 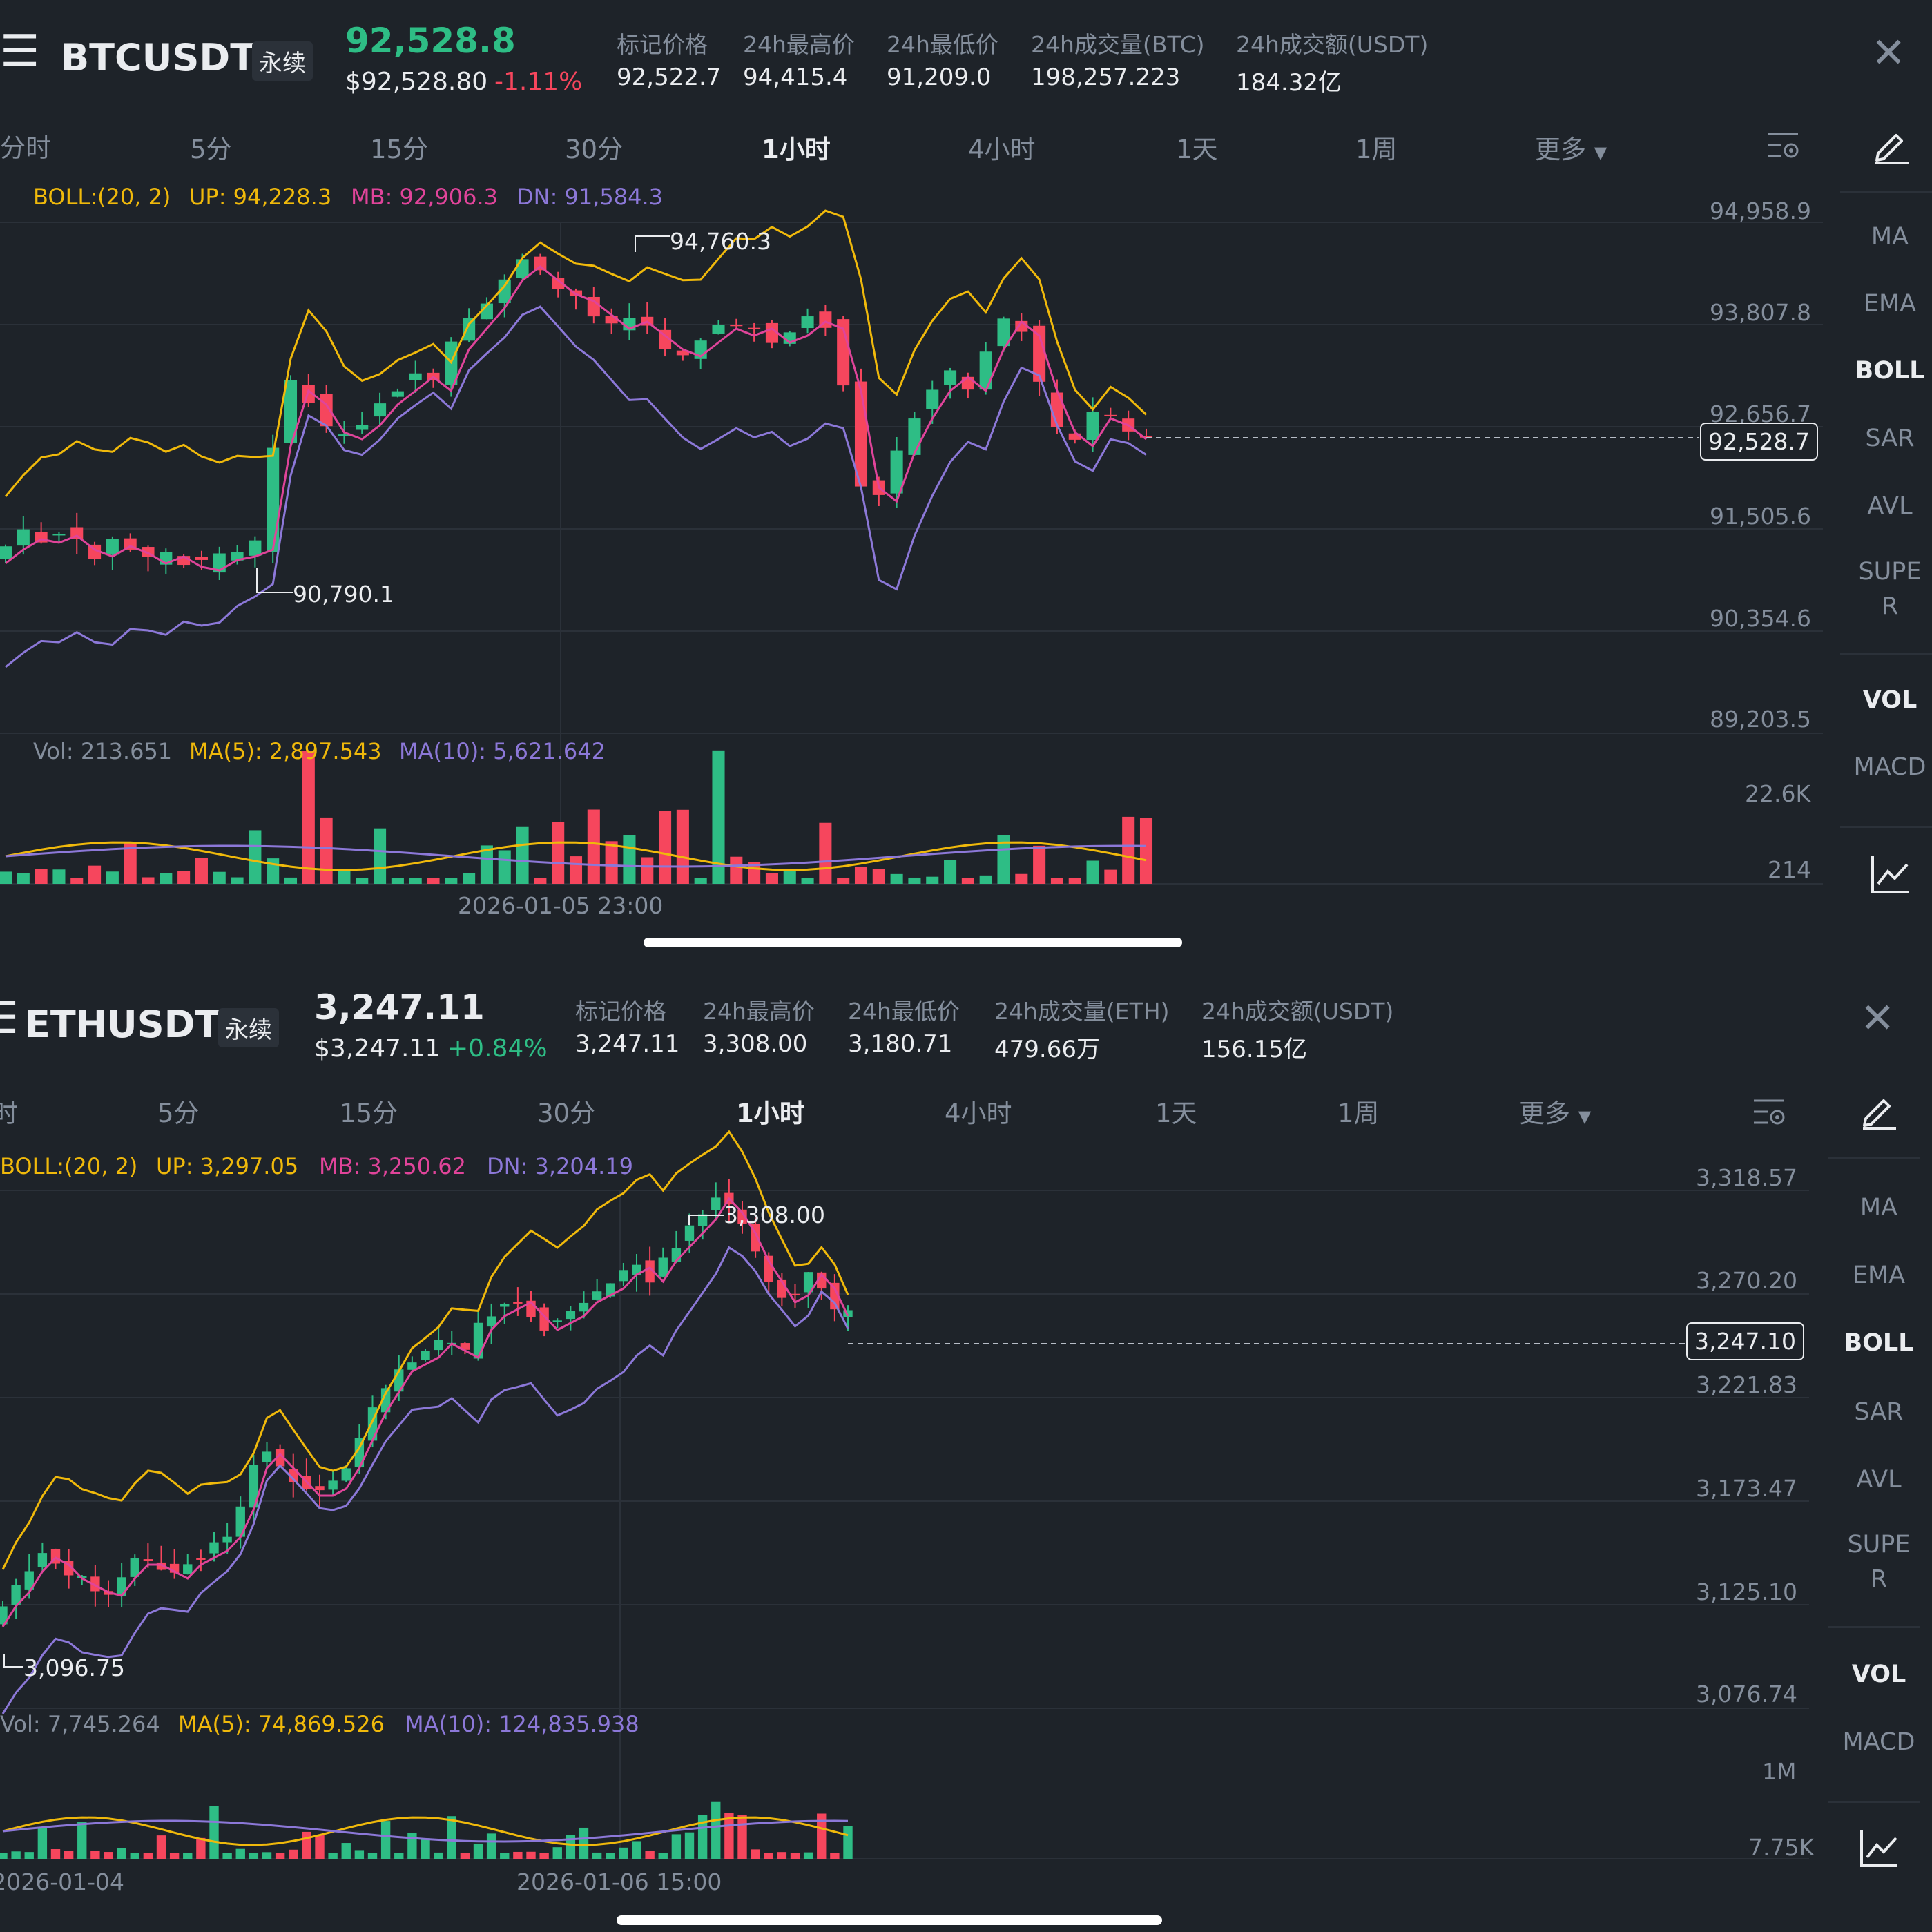 I want to click on symbol-name: ETHUSDT, so click(x=123, y=1024).